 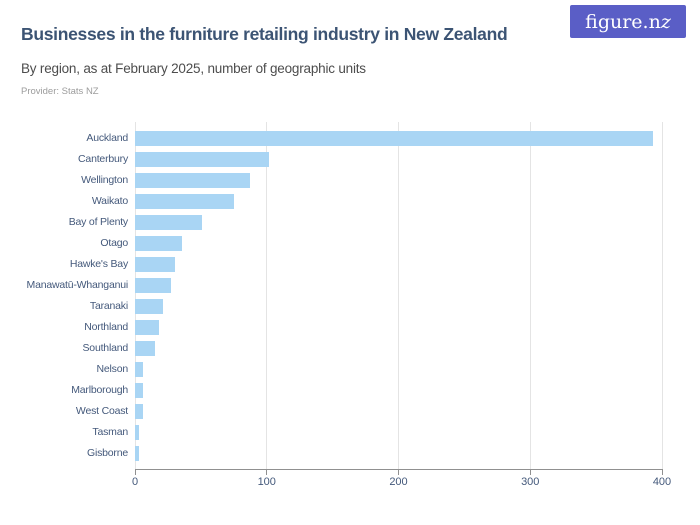 I want to click on bar-taranaki, so click(x=149, y=306).